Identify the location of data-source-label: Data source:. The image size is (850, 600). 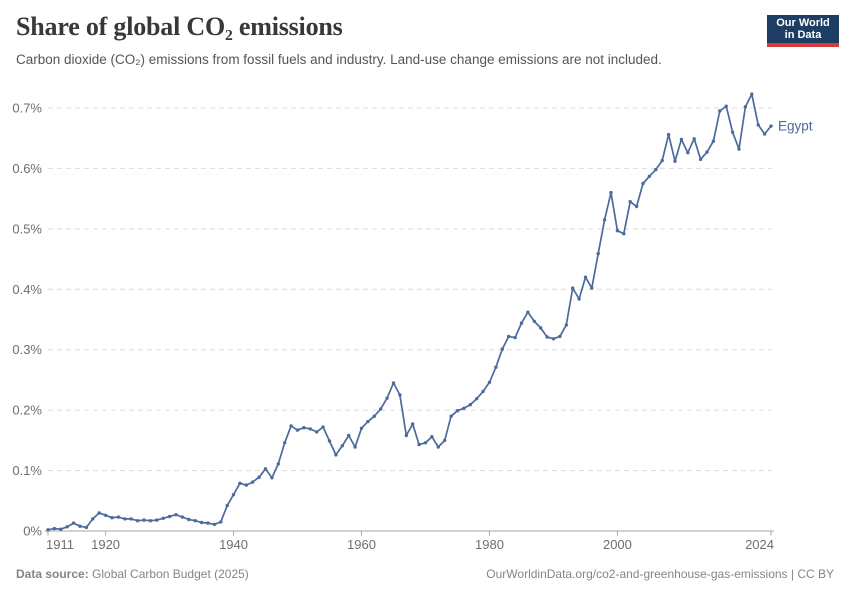
(52, 574).